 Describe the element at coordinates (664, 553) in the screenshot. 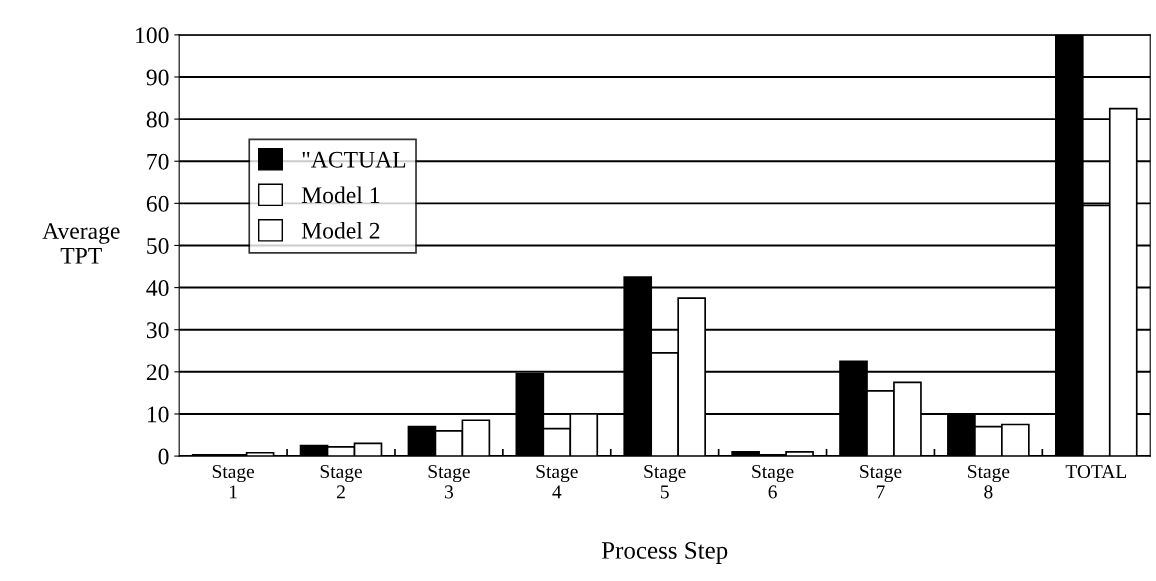

I see `x-axis-title: Process Step` at that location.